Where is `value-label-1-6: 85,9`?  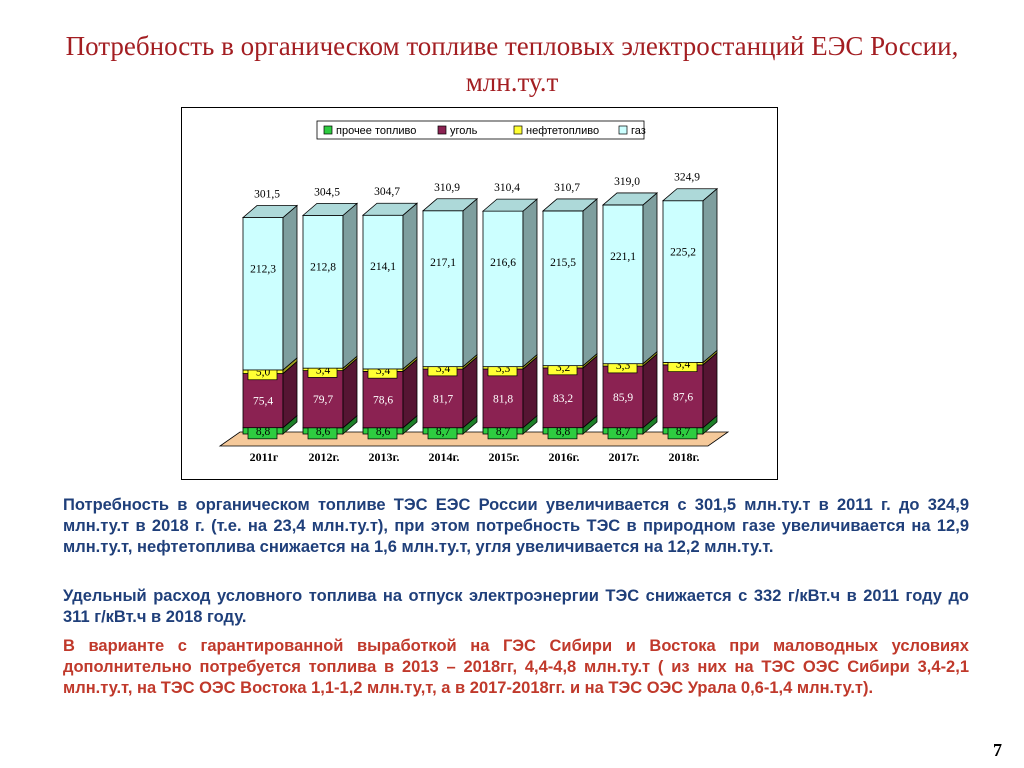 value-label-1-6: 85,9 is located at coordinates (623, 398).